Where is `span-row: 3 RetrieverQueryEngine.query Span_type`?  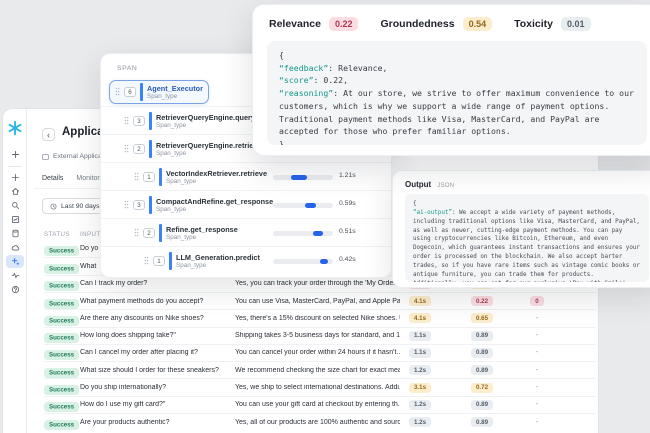
span-row: 3 RetrieverQueryEngine.query Span_type is located at coordinates (246, 120).